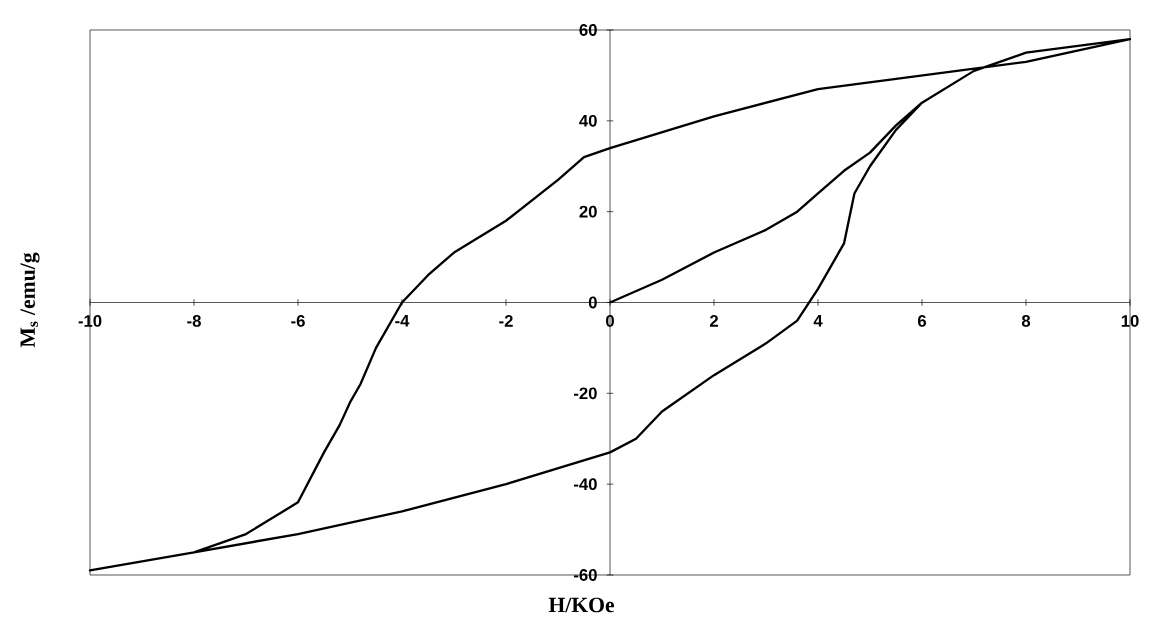  I want to click on x-tick-label: 4, so click(818, 321).